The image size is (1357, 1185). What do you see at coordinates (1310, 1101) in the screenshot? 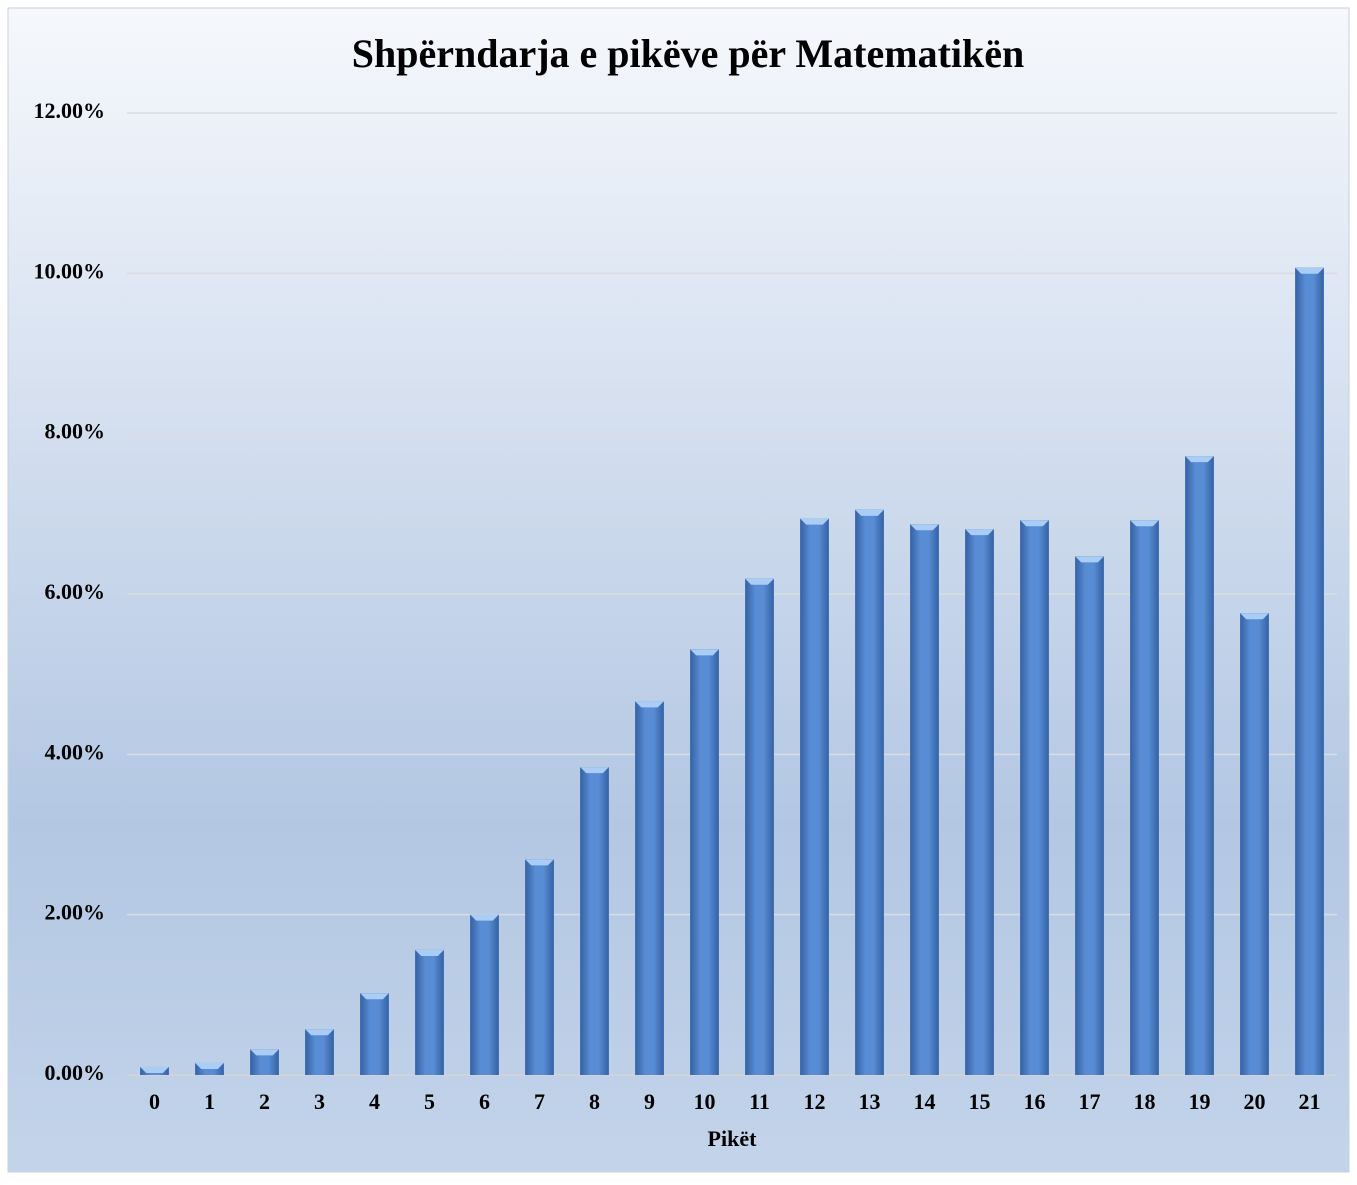
I see `x-tick-label: 21` at bounding box center [1310, 1101].